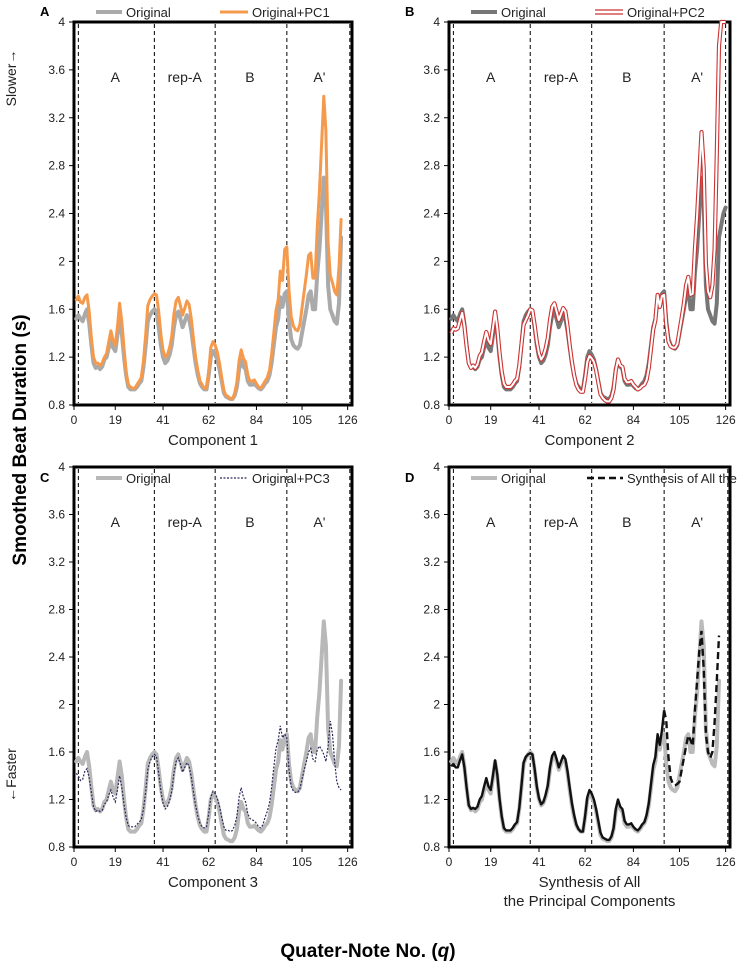 This screenshot has height=976, width=737. What do you see at coordinates (431, 214) in the screenshot?
I see `y-tick-label-b-4: 2.4` at bounding box center [431, 214].